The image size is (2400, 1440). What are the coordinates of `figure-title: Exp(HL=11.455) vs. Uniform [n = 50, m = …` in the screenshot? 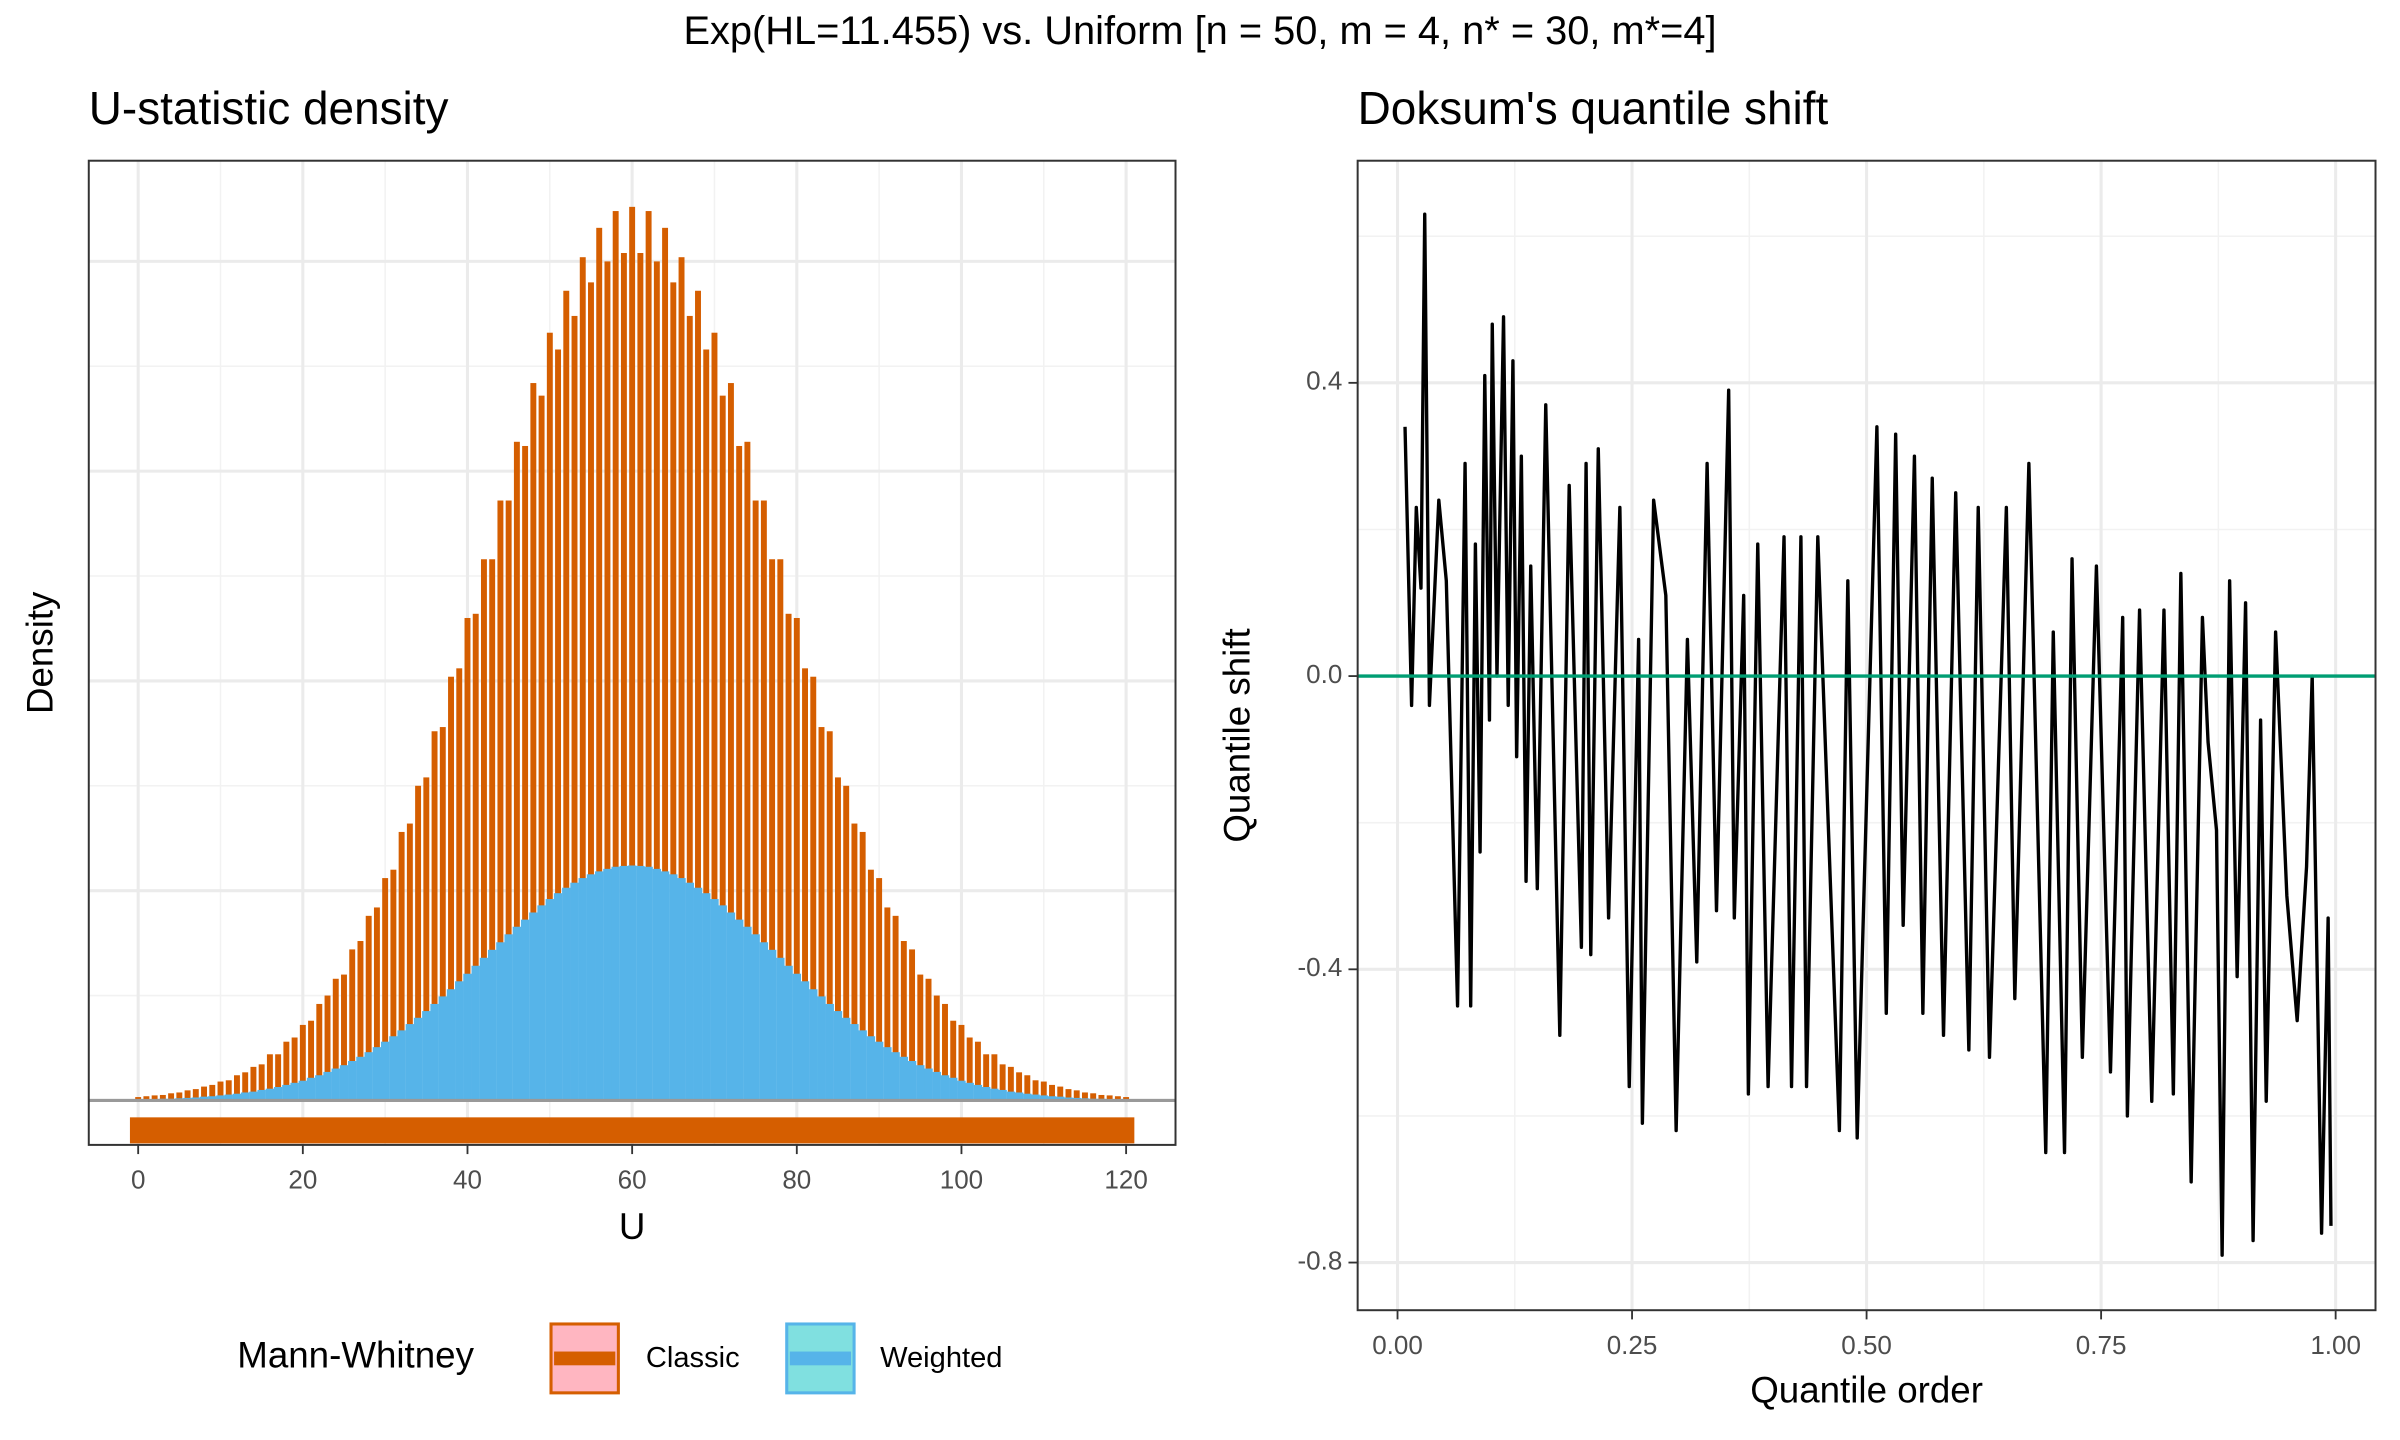 It's located at (1200, 31).